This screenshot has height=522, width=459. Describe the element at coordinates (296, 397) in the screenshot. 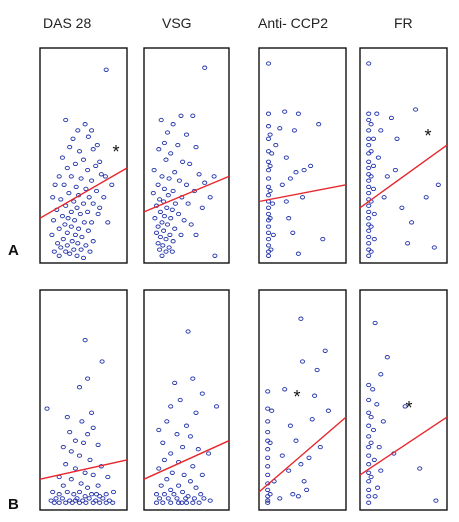

I see `significance-asterisk: *` at that location.